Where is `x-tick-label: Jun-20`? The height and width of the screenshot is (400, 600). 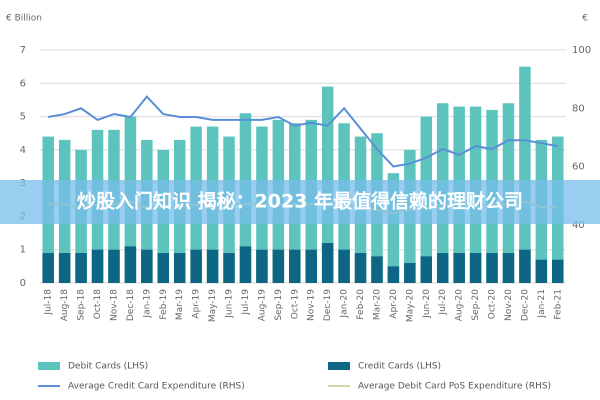
x-tick-label: Jun-20 is located at coordinates (427, 304).